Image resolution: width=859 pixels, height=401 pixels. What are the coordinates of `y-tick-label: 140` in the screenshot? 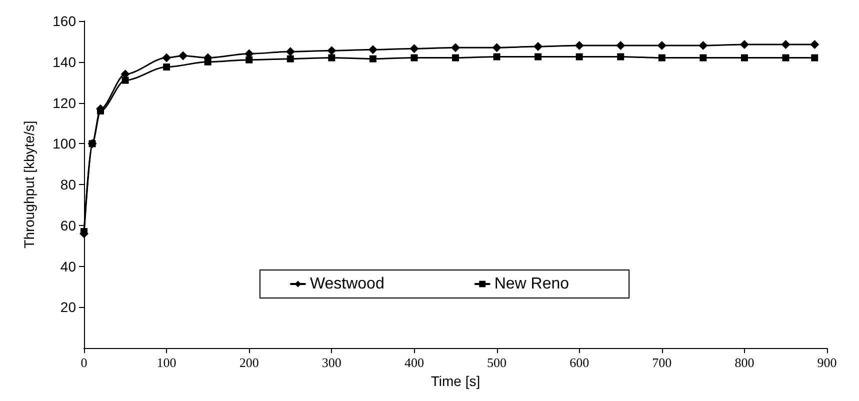 It's located at (64, 62).